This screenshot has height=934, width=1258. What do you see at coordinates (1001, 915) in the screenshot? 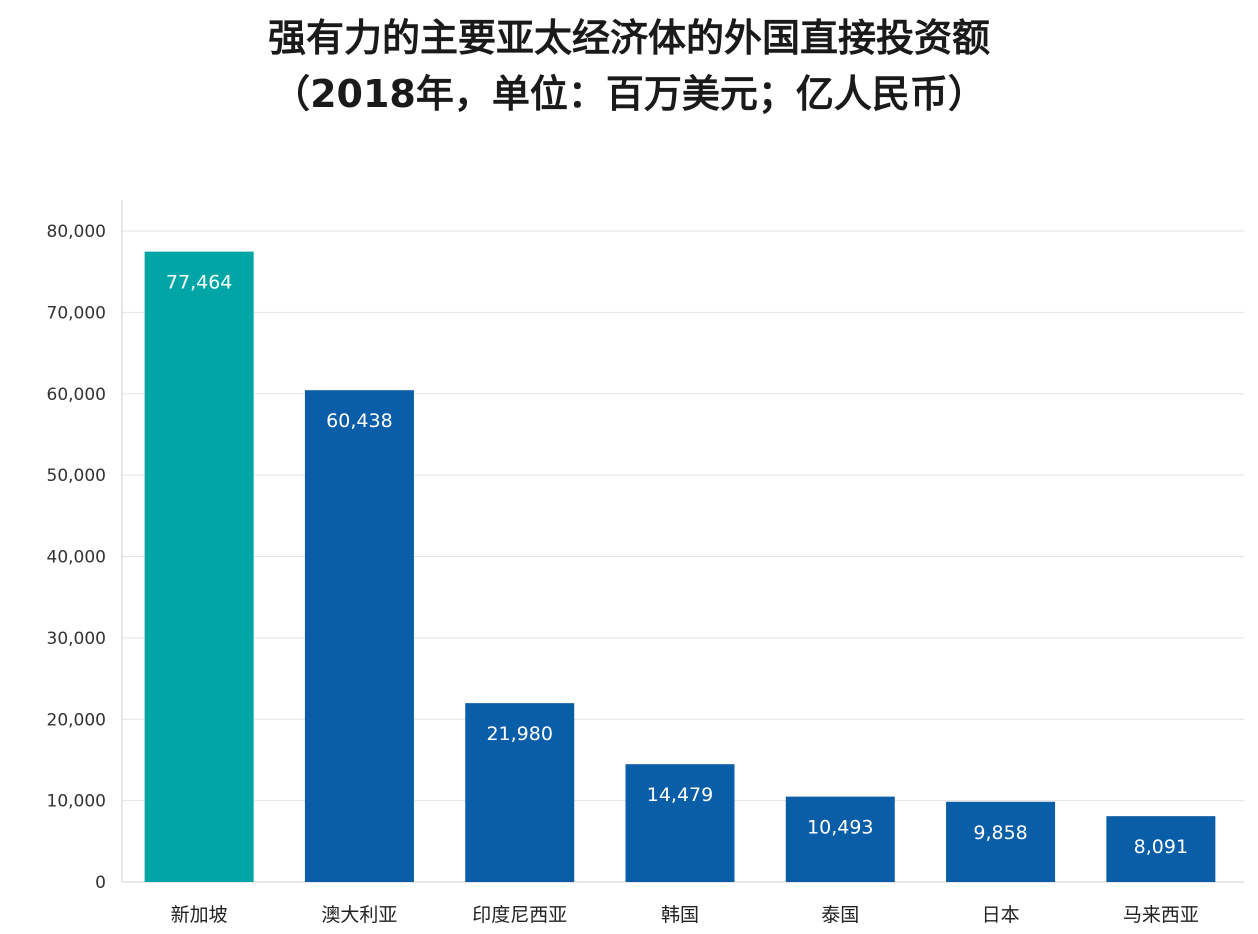
I see `category-label: 日本` at bounding box center [1001, 915].